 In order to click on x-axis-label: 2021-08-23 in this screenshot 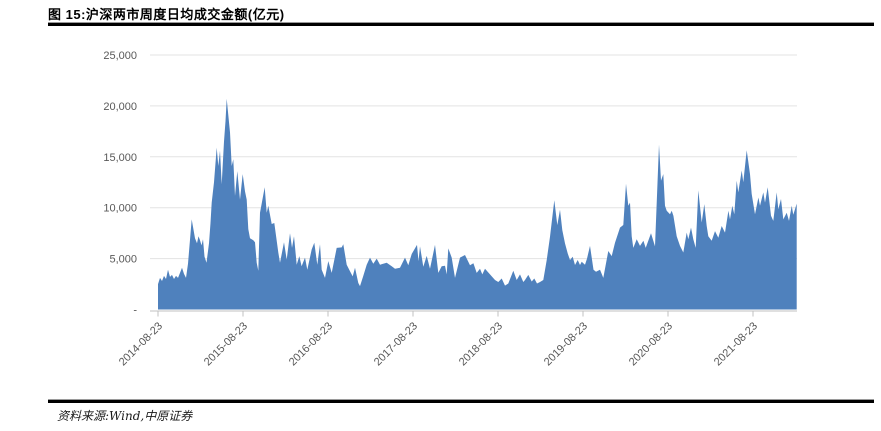, I will do `click(736, 344)`.